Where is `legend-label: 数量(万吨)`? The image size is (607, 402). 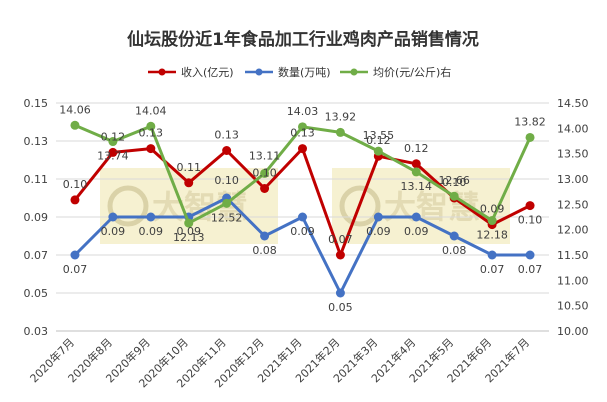
legend-label: 数量(万吨) is located at coordinates (304, 72).